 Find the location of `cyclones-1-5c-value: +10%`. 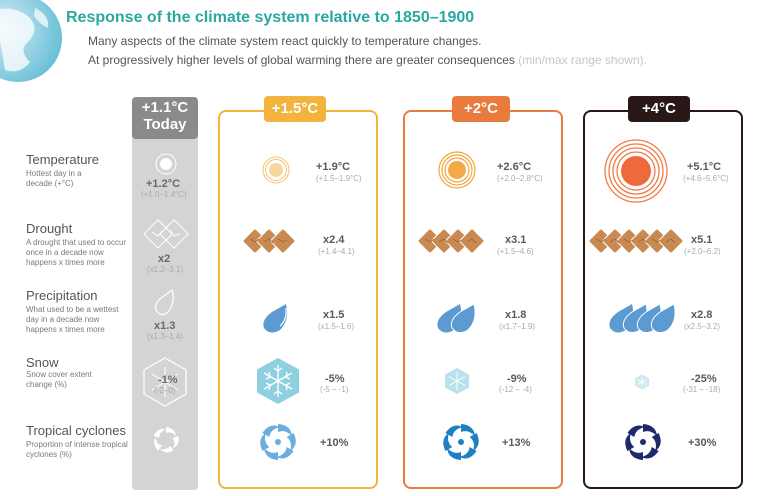

cyclones-1-5c-value: +10% is located at coordinates (334, 443).